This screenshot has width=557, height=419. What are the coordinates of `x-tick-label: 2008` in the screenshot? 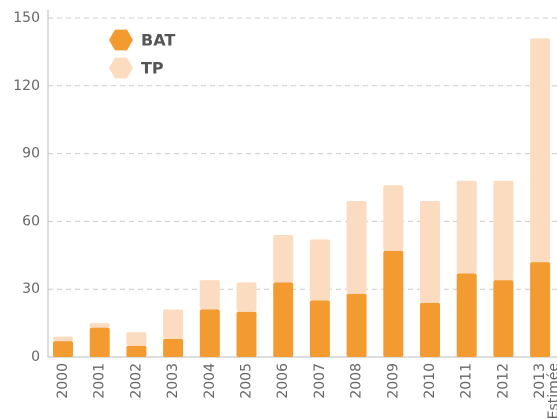 It's located at (357, 381).